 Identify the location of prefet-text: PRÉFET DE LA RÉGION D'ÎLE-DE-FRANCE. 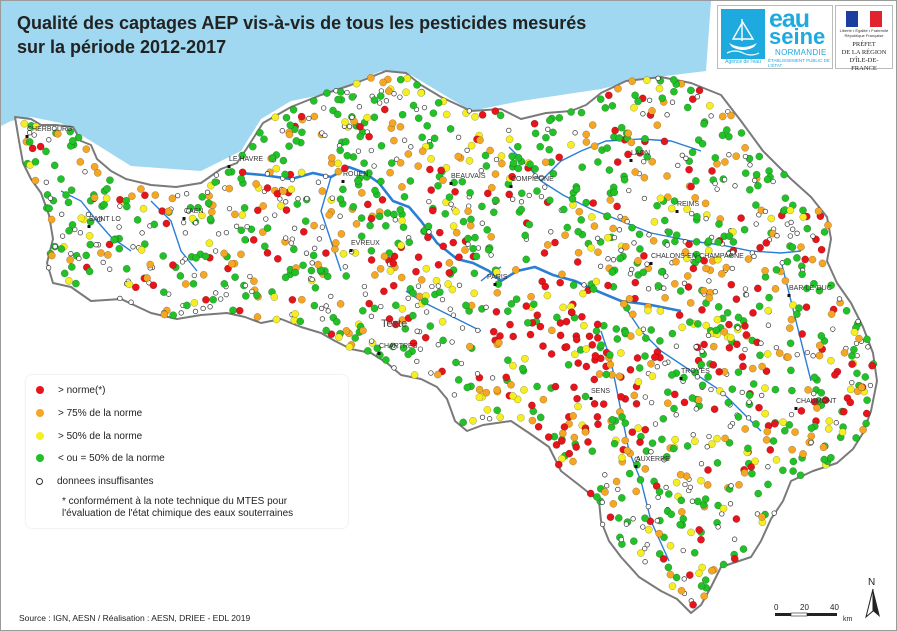
(864, 56).